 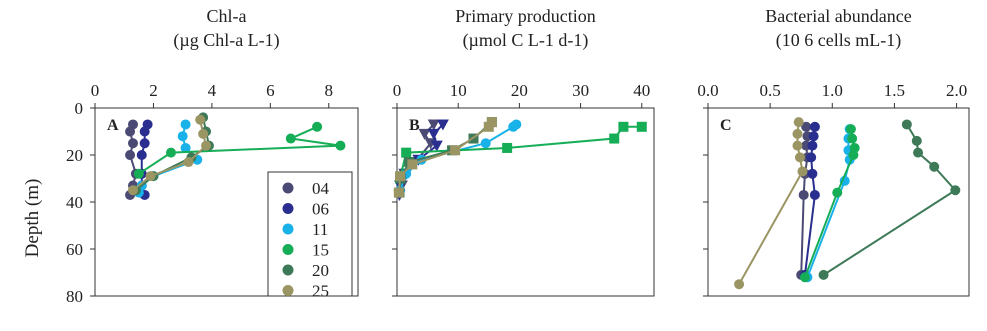 I want to click on y-tick-label: 60, so click(x=74, y=249).